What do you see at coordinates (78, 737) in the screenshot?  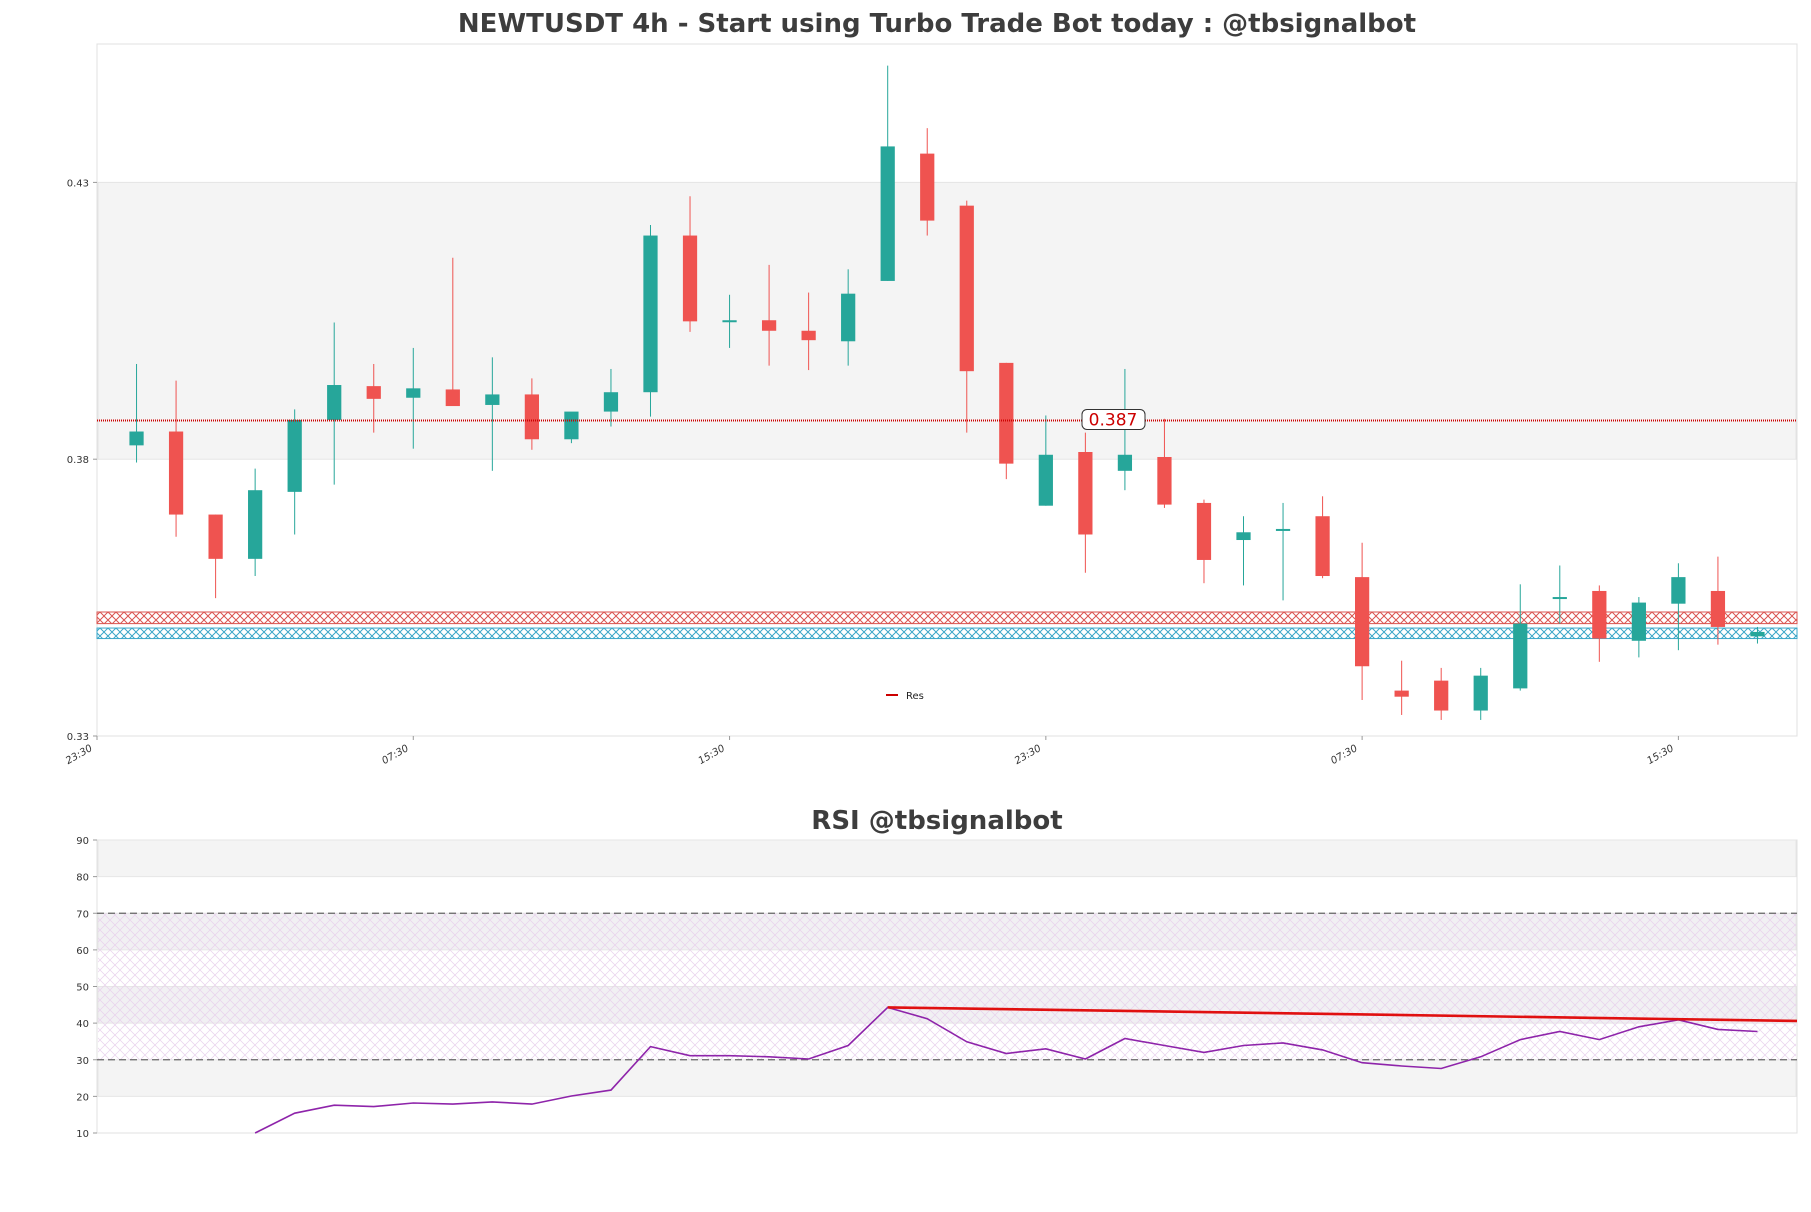 I see `y-tick-label: 0.33` at bounding box center [78, 737].